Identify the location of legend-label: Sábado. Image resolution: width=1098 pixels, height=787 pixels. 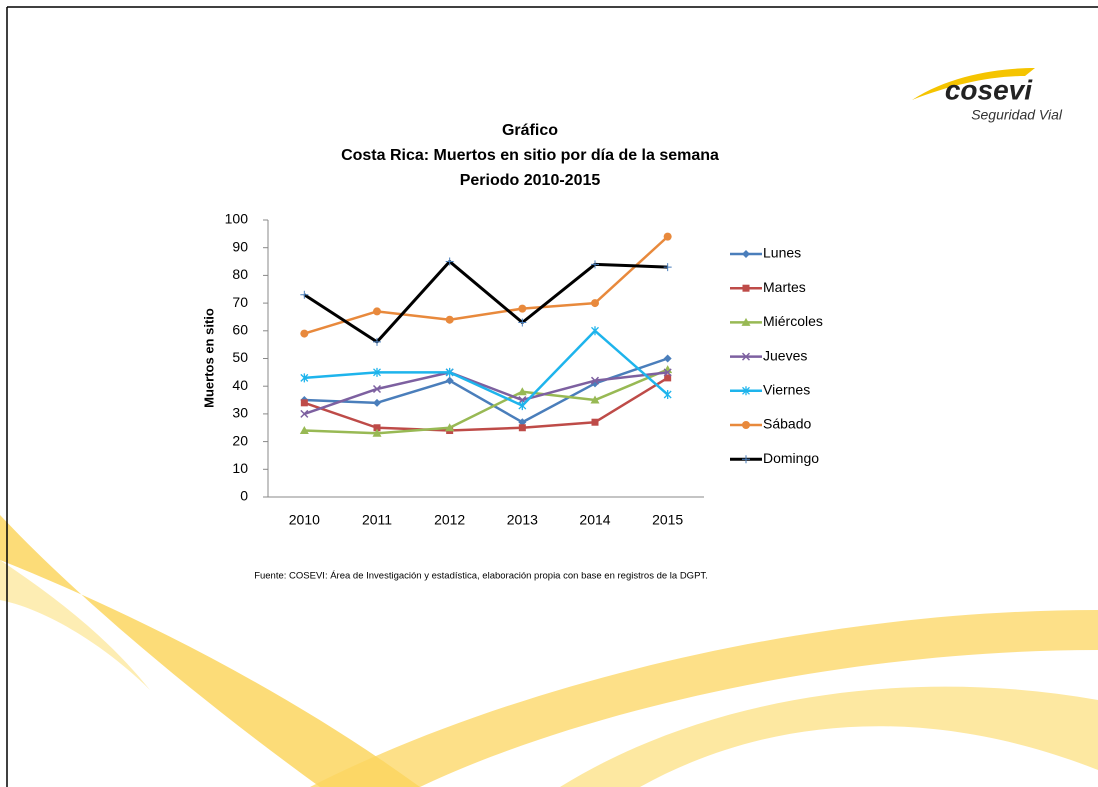
(787, 424).